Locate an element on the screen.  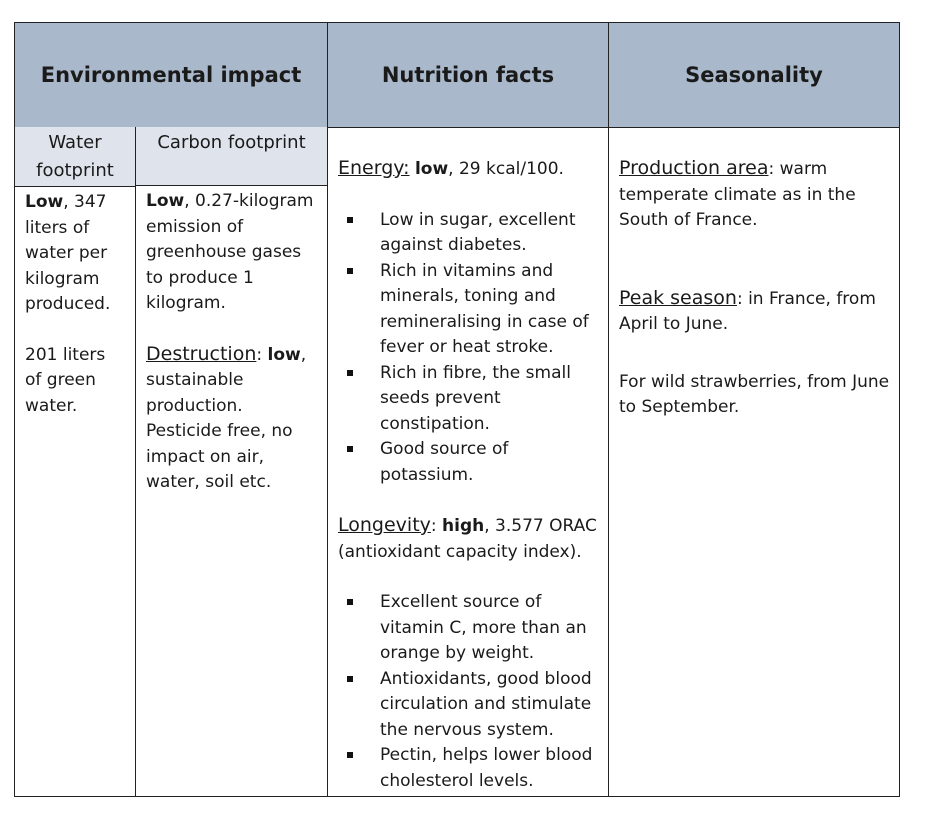
header-nutrition-facts: Nutrition facts is located at coordinates (468, 75).